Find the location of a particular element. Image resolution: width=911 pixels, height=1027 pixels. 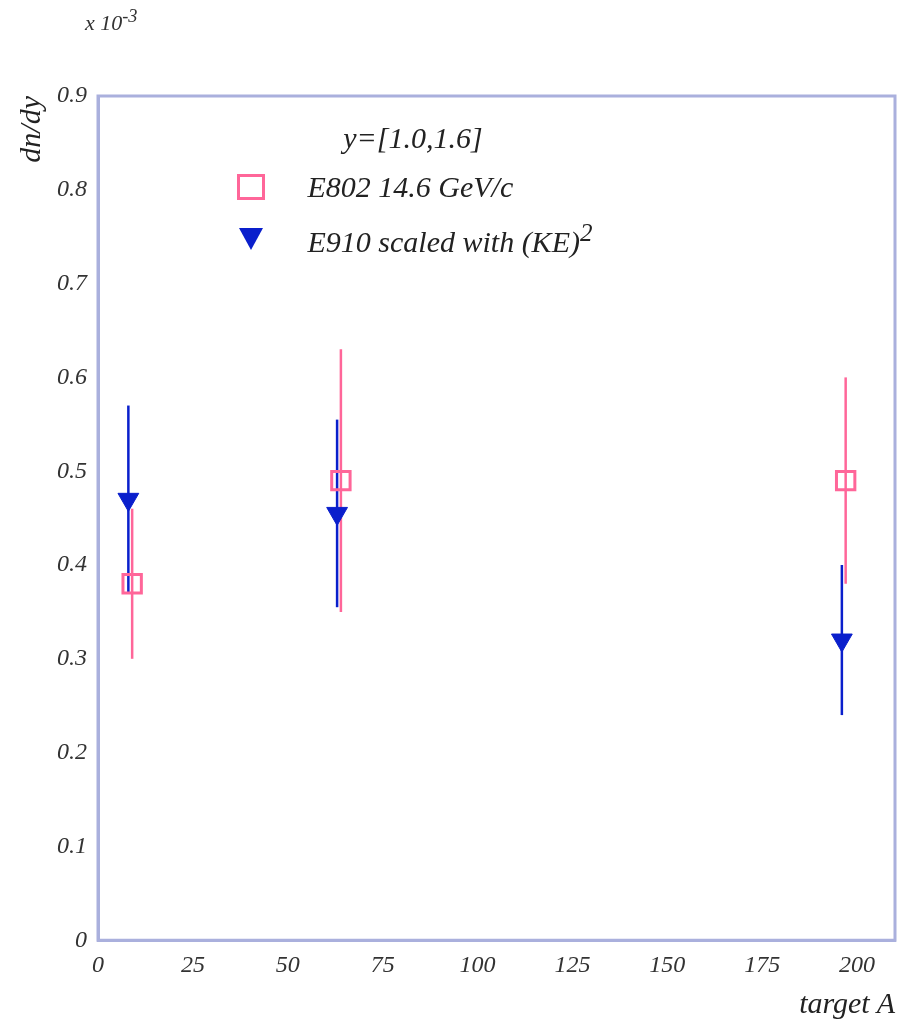

x-tick-label: 150 is located at coordinates (667, 963).